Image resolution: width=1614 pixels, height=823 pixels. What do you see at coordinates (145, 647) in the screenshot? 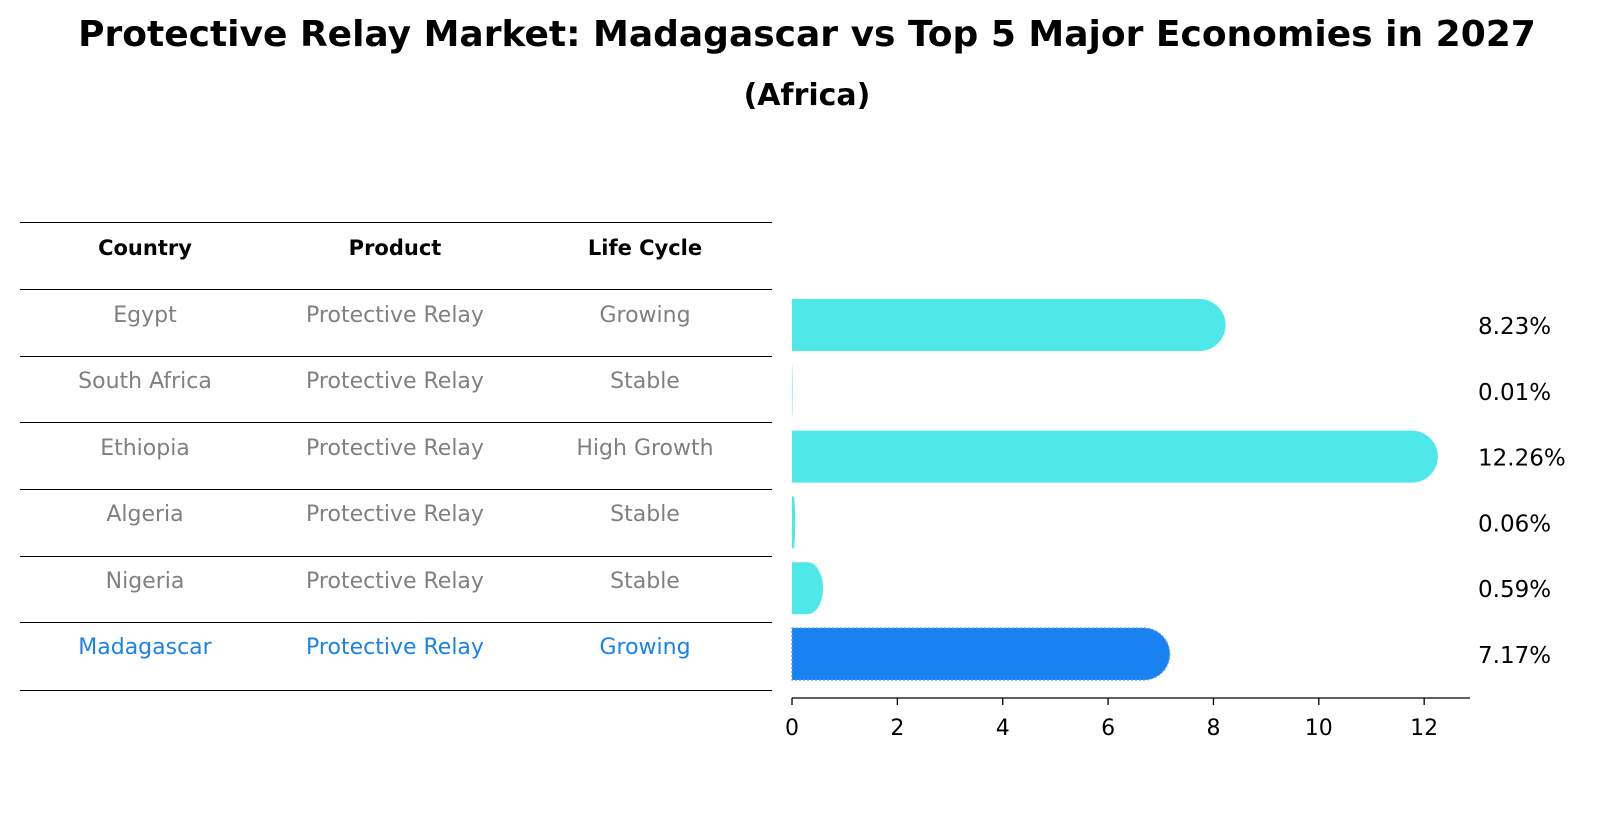
I see `row-madagascar-country: Madagascar` at bounding box center [145, 647].